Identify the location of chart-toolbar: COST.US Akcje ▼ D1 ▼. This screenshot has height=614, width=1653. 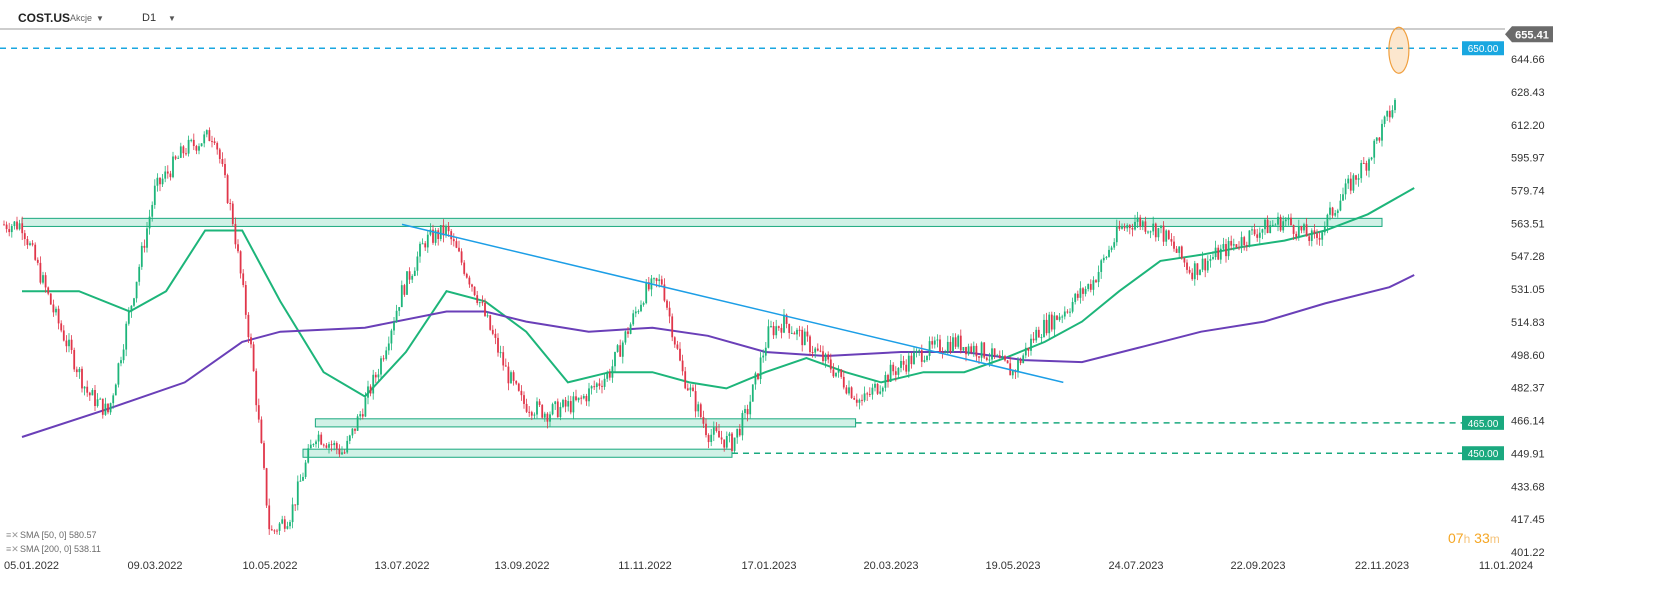
(826, 17).